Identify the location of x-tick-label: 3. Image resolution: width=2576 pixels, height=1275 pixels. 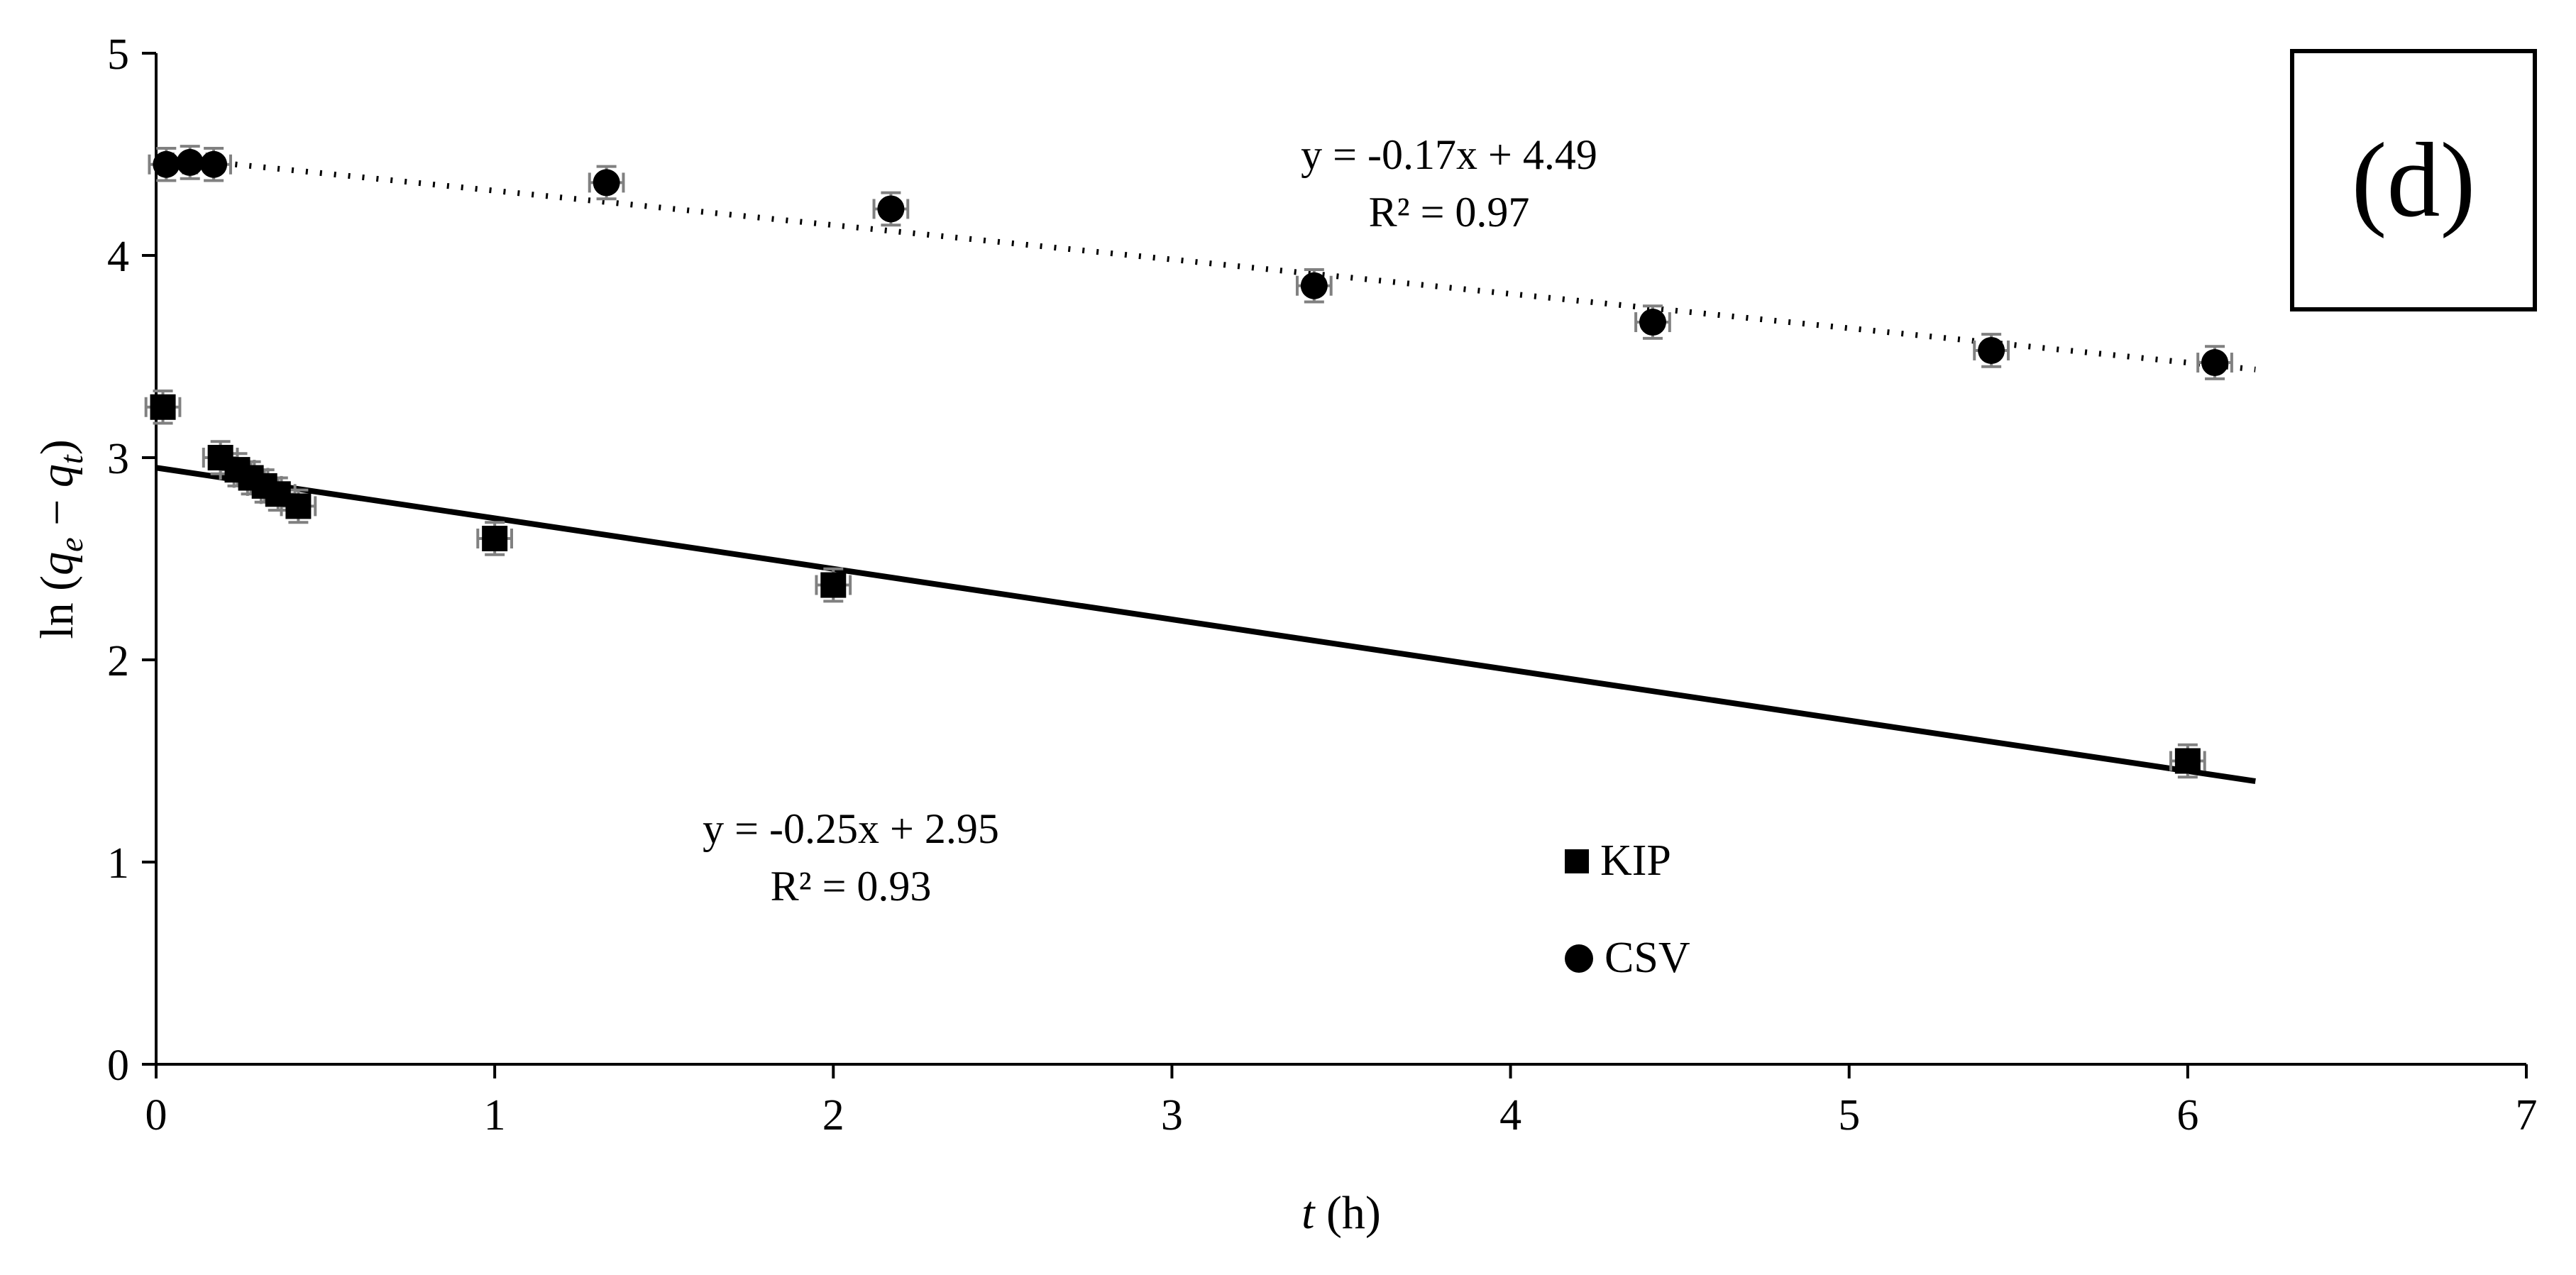
(1172, 1115).